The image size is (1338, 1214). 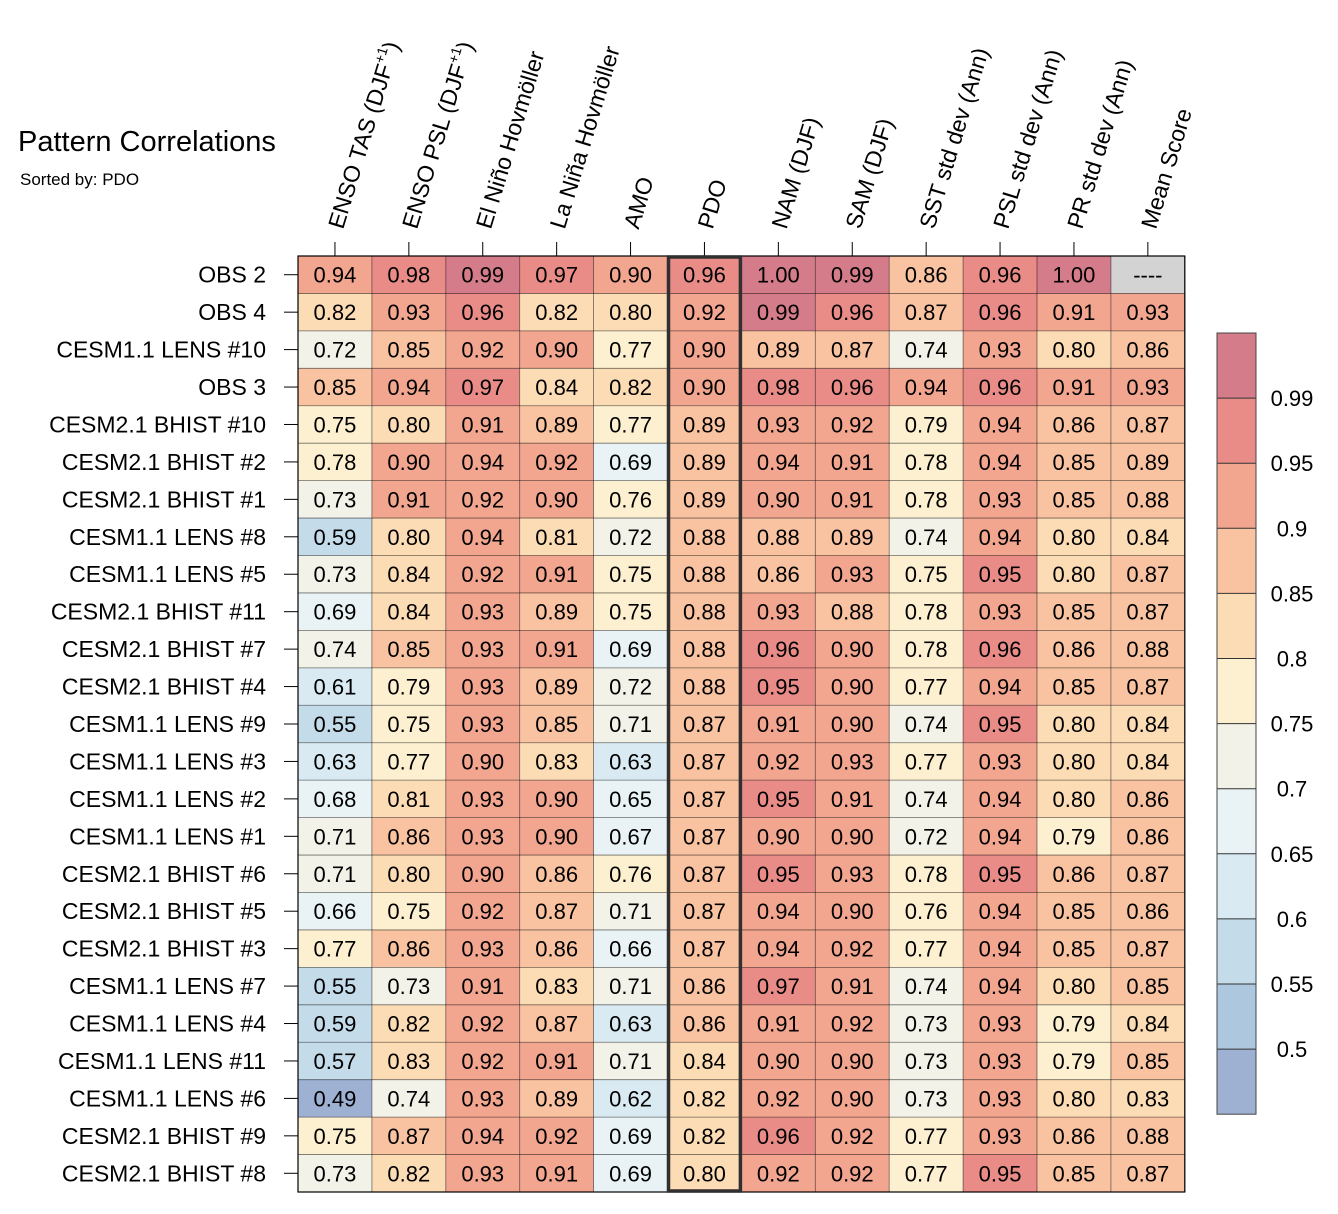 I want to click on cell-value: 0.76, so click(x=630, y=499).